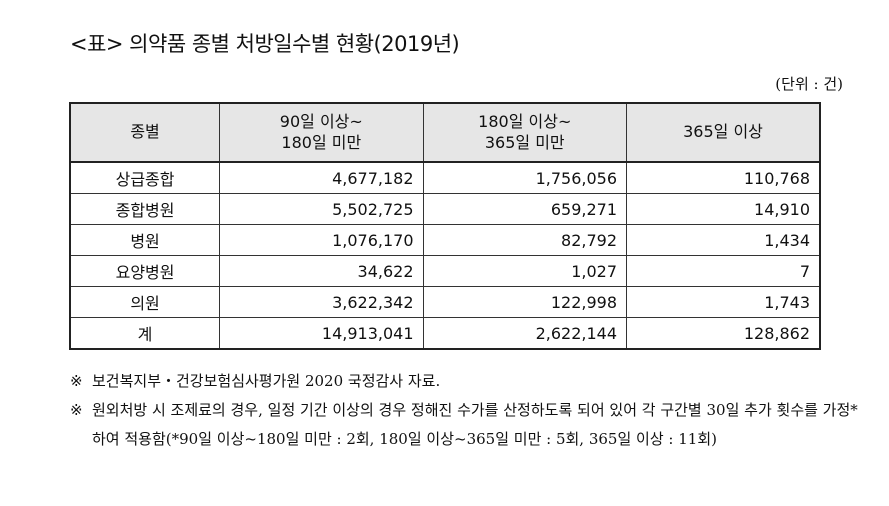 The height and width of the screenshot is (506, 889). What do you see at coordinates (321, 142) in the screenshot?
I see `header-line: 180일 미만` at bounding box center [321, 142].